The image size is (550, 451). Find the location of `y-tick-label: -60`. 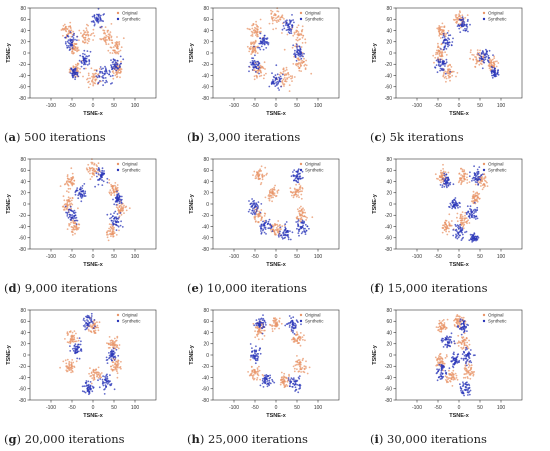

y-tick-label: -60 is located at coordinates (22, 390).